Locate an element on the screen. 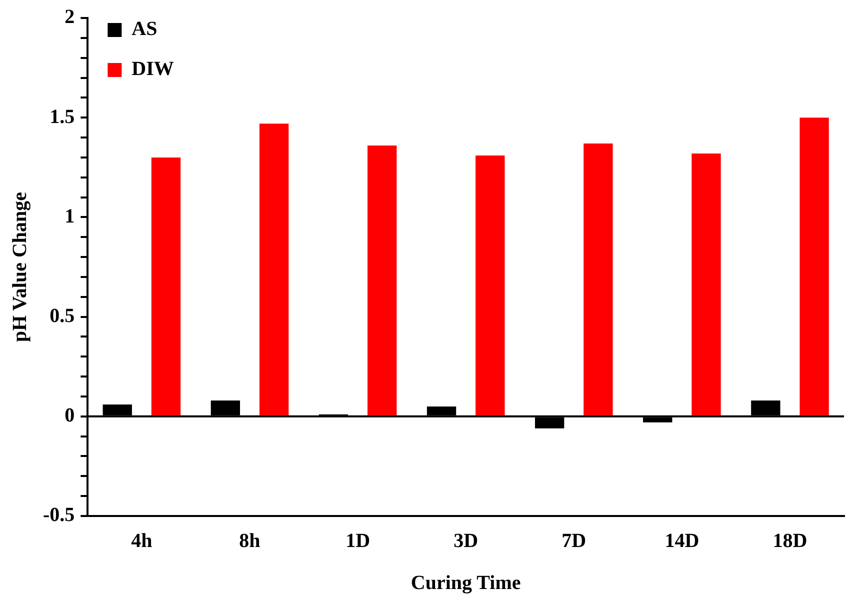 Image resolution: width=854 pixels, height=600 pixels. y-tick-label: 1.5 is located at coordinates (62, 117).